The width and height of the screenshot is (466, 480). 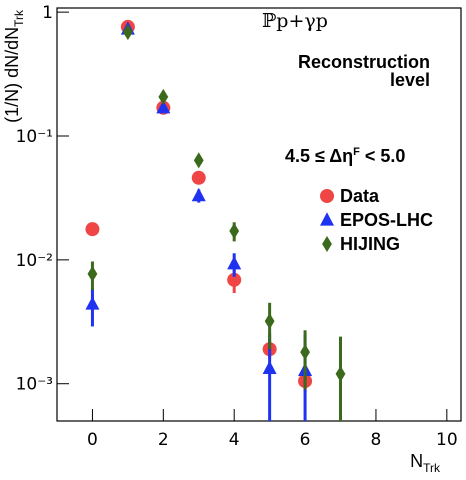 What do you see at coordinates (319, 156) in the screenshot?
I see `selection-main: 4.5 ≤ Δη` at bounding box center [319, 156].